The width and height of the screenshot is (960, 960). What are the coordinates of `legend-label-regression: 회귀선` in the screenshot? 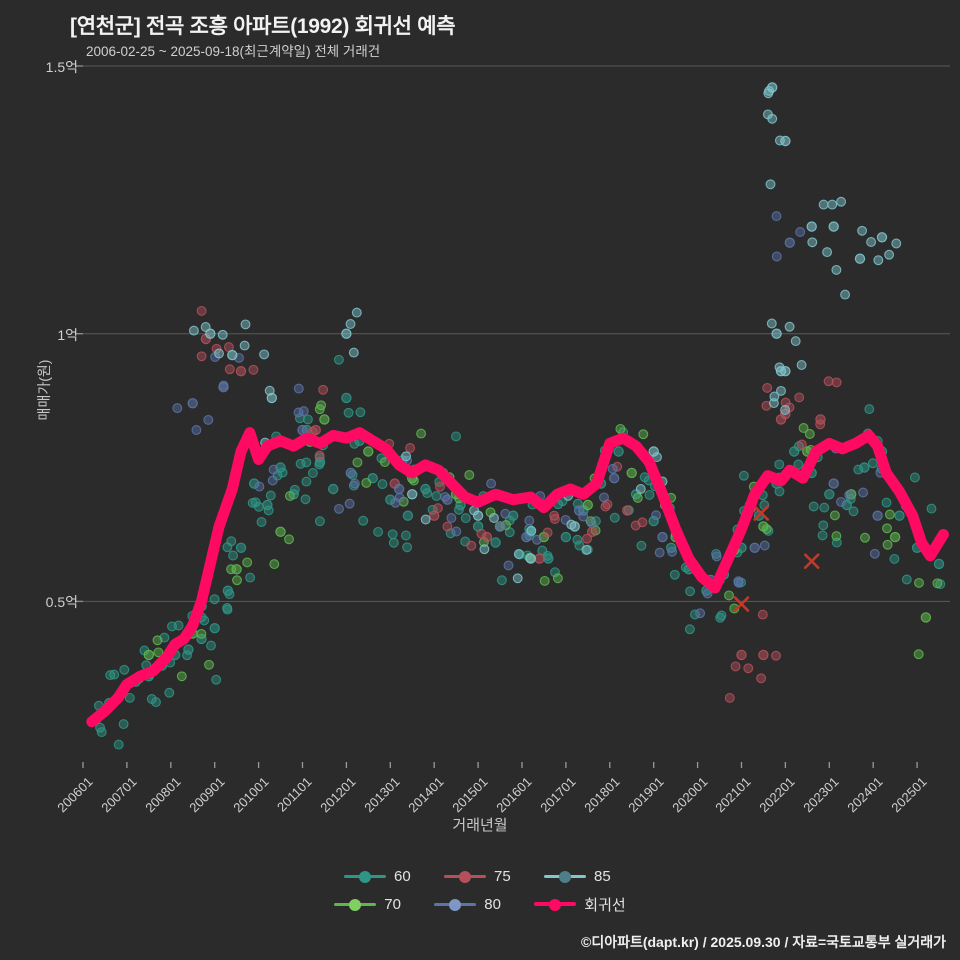 It's located at (605, 905).